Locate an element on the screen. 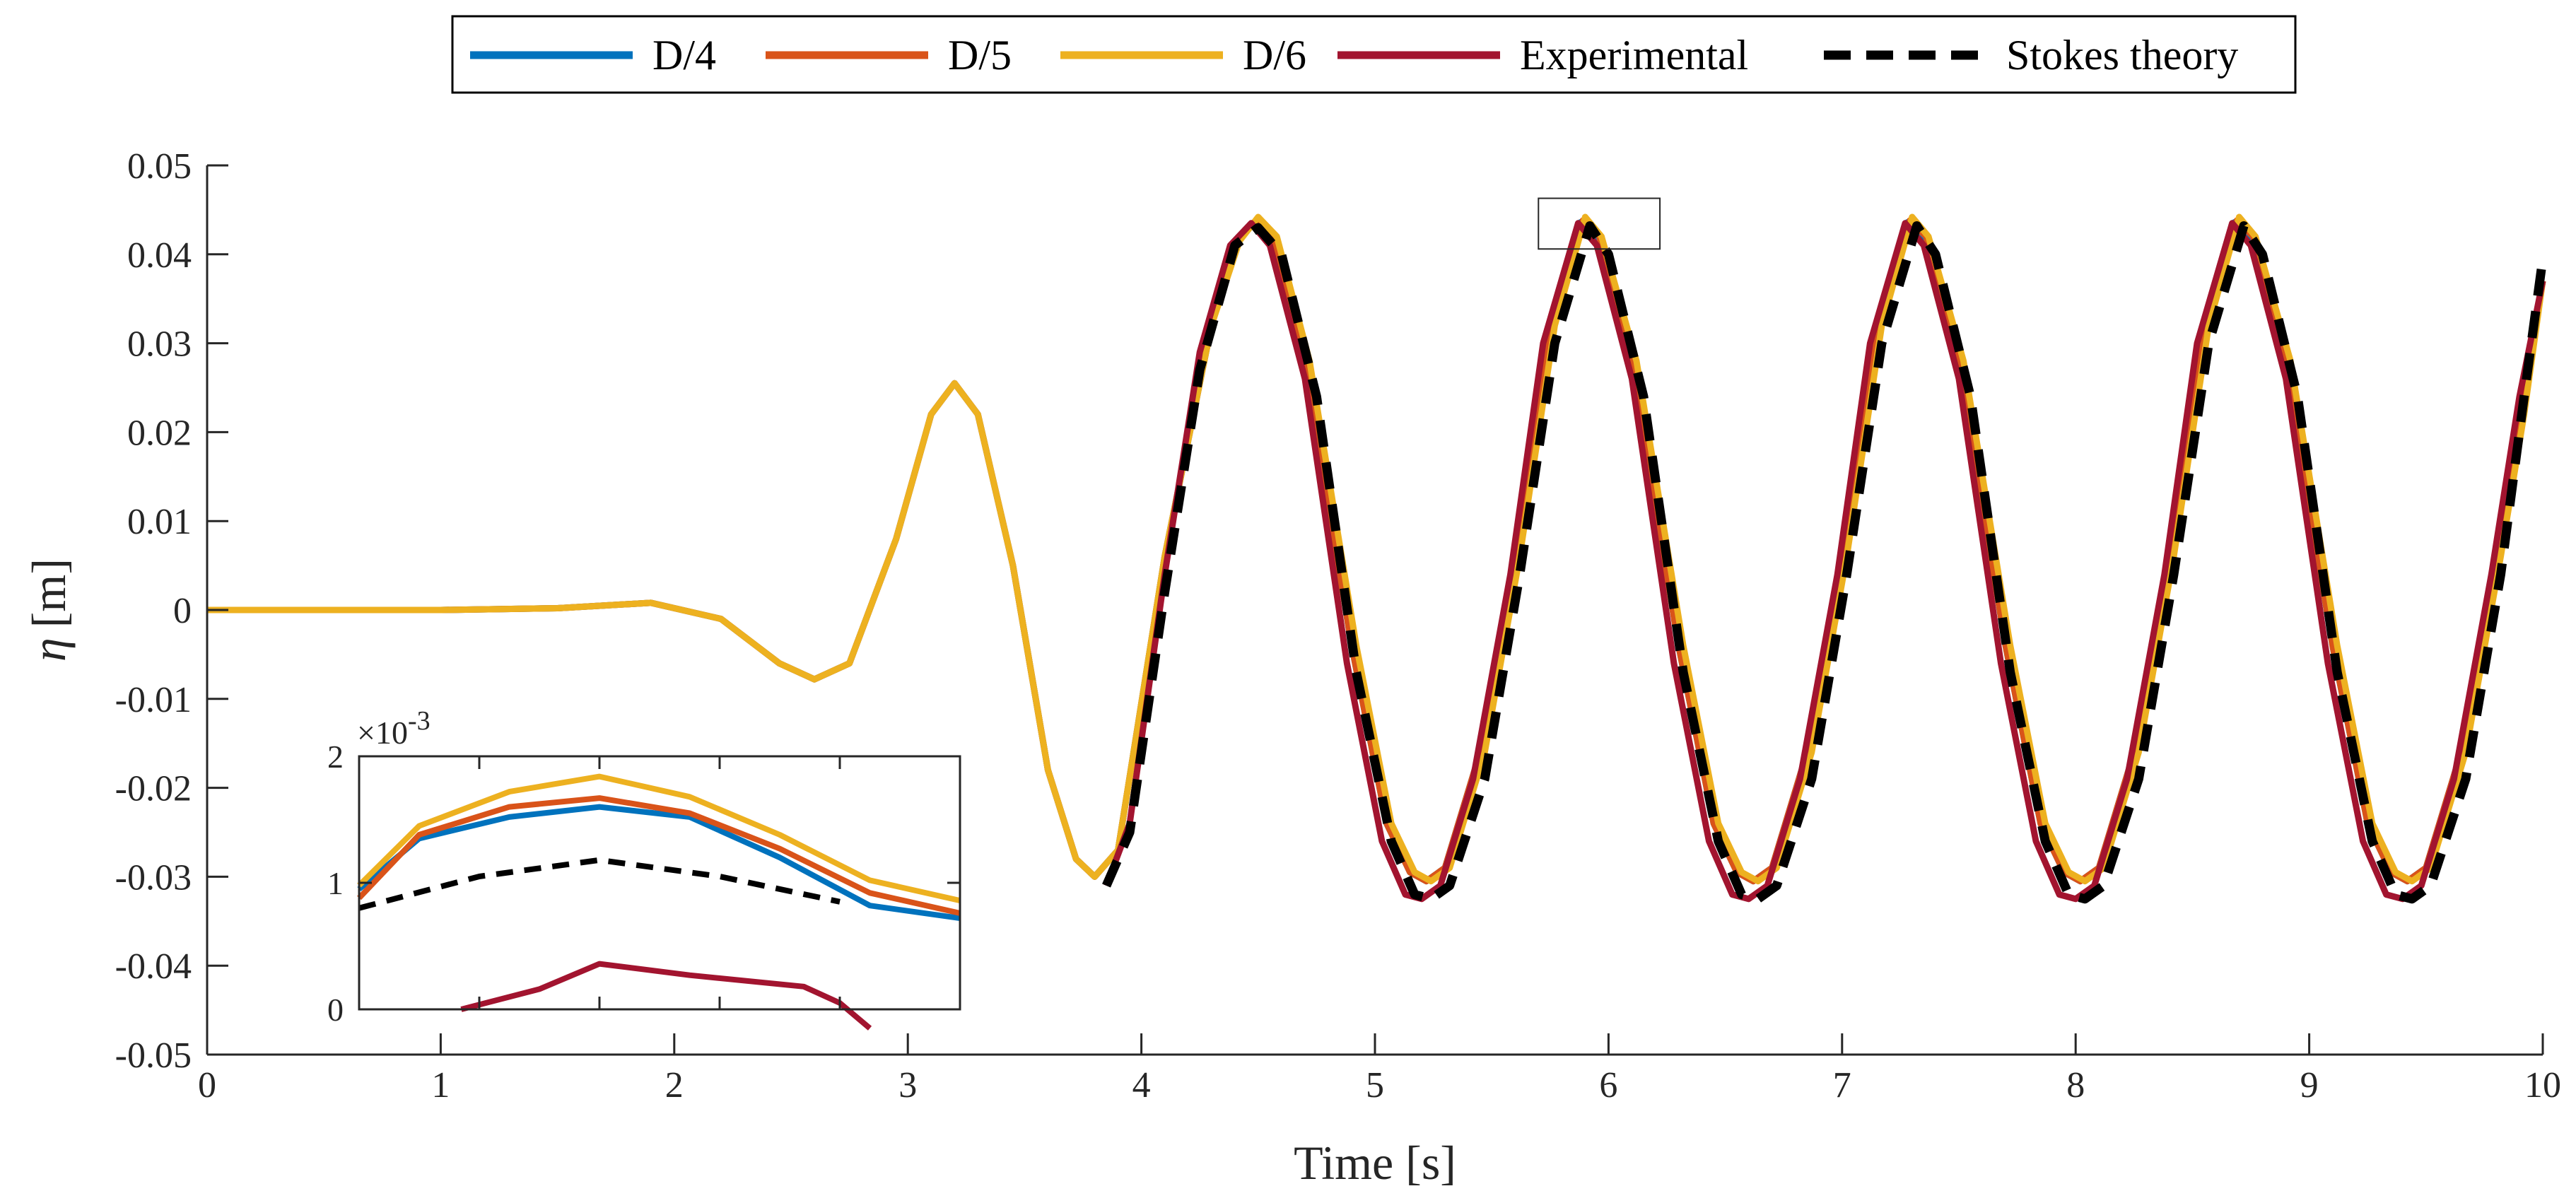 This screenshot has width=2576, height=1203. inset-series-line-stokes-theory is located at coordinates (600, 884).